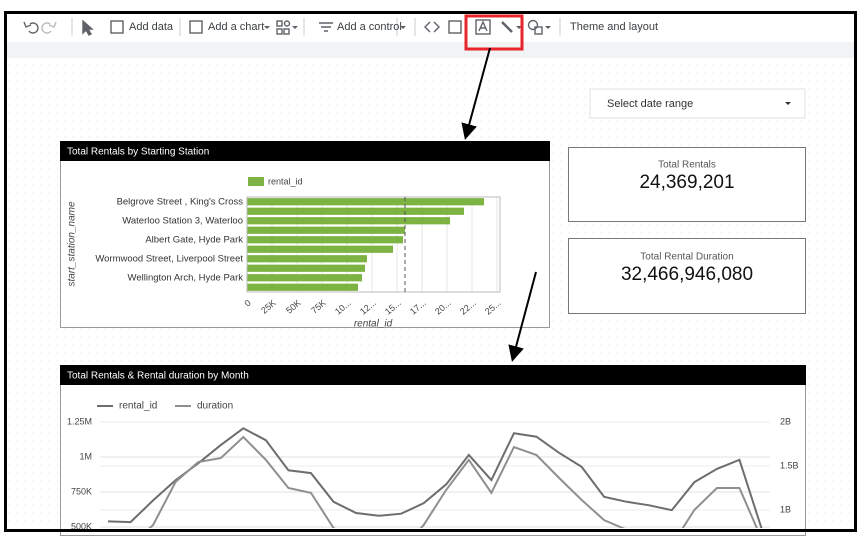 This screenshot has height=536, width=865. I want to click on community-icon, so click(279, 23).